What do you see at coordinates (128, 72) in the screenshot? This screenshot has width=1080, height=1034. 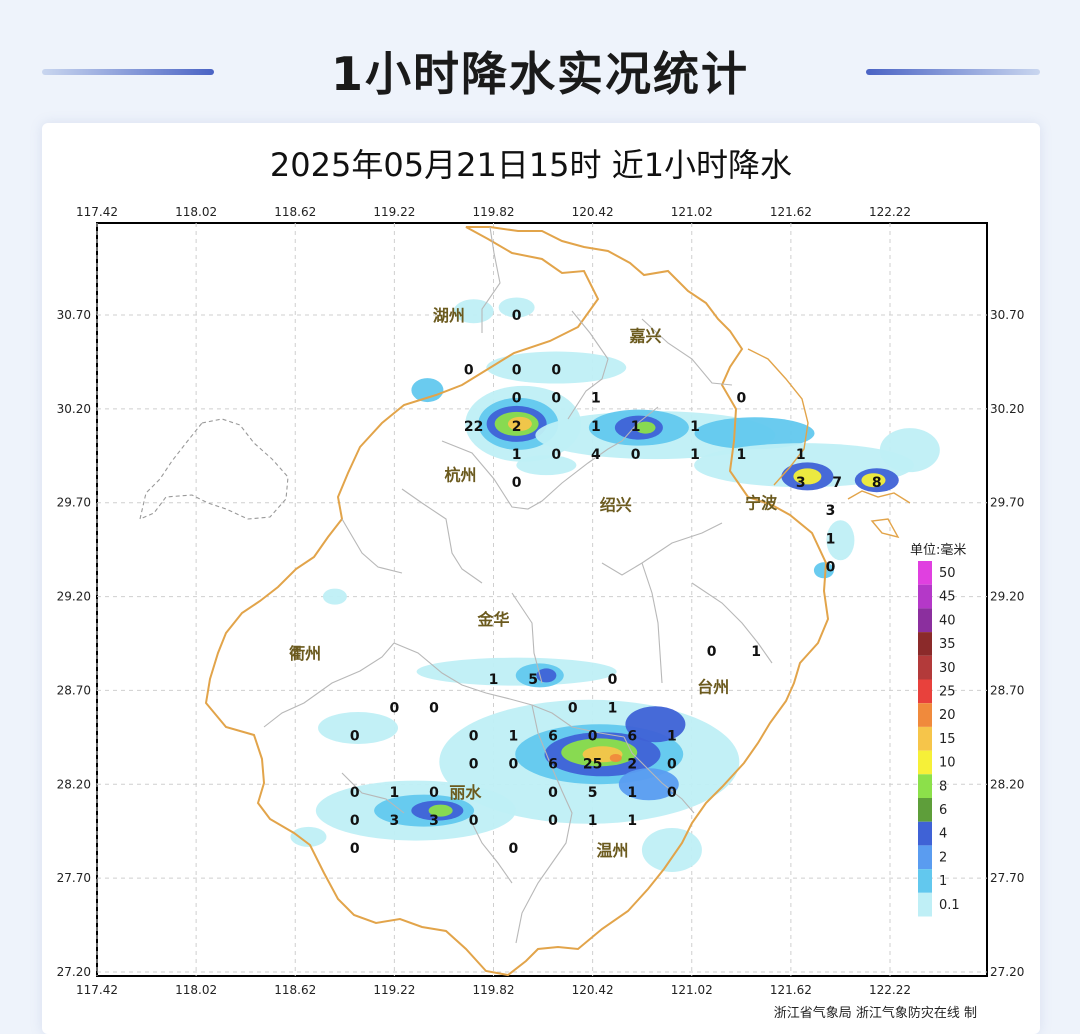 I see `title-decoration-left` at bounding box center [128, 72].